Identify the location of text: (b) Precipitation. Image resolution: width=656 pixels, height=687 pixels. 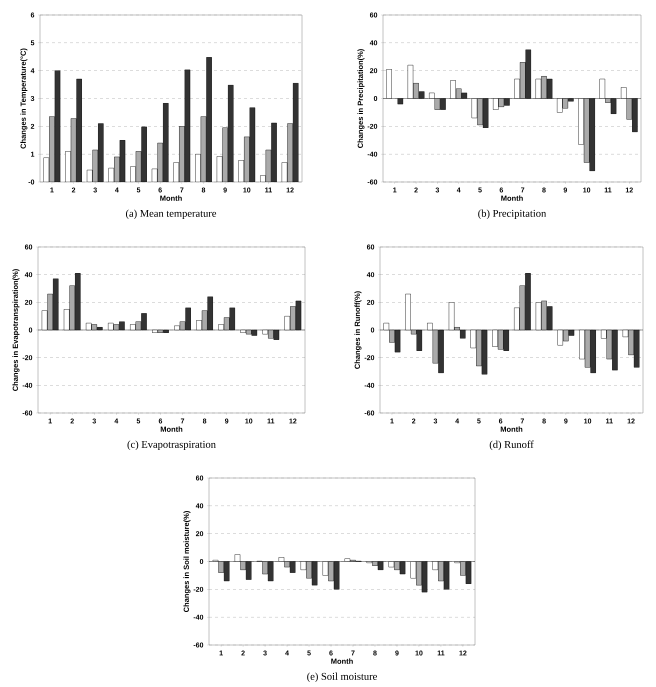
(512, 215).